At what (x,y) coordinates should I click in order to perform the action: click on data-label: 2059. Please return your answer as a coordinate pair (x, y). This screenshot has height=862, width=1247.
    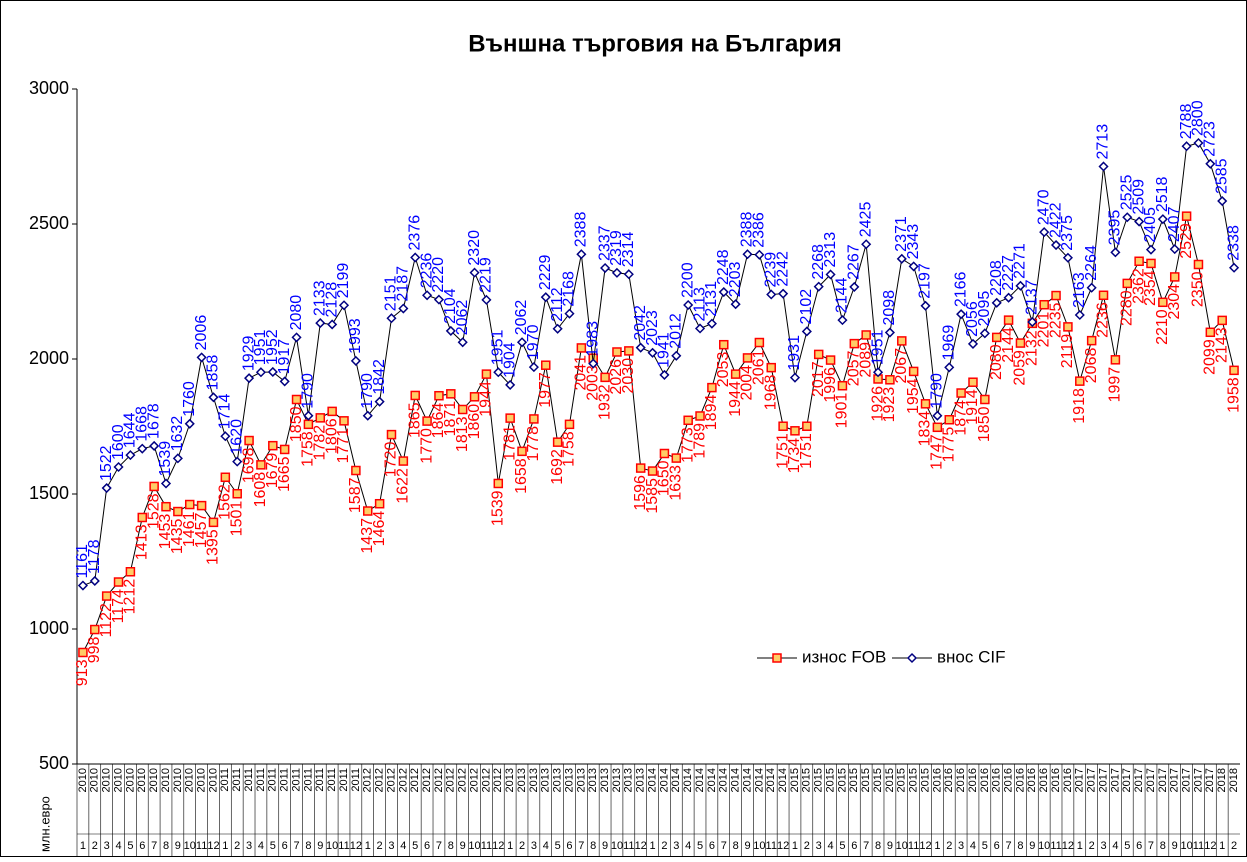
    Looking at the image, I should click on (1020, 368).